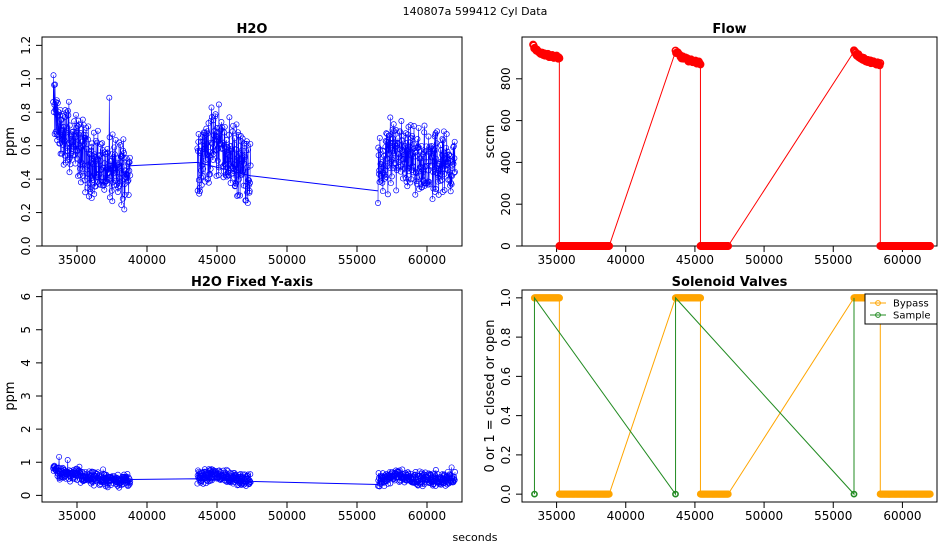  I want to click on h2o-y-label: ppm, so click(10, 141).